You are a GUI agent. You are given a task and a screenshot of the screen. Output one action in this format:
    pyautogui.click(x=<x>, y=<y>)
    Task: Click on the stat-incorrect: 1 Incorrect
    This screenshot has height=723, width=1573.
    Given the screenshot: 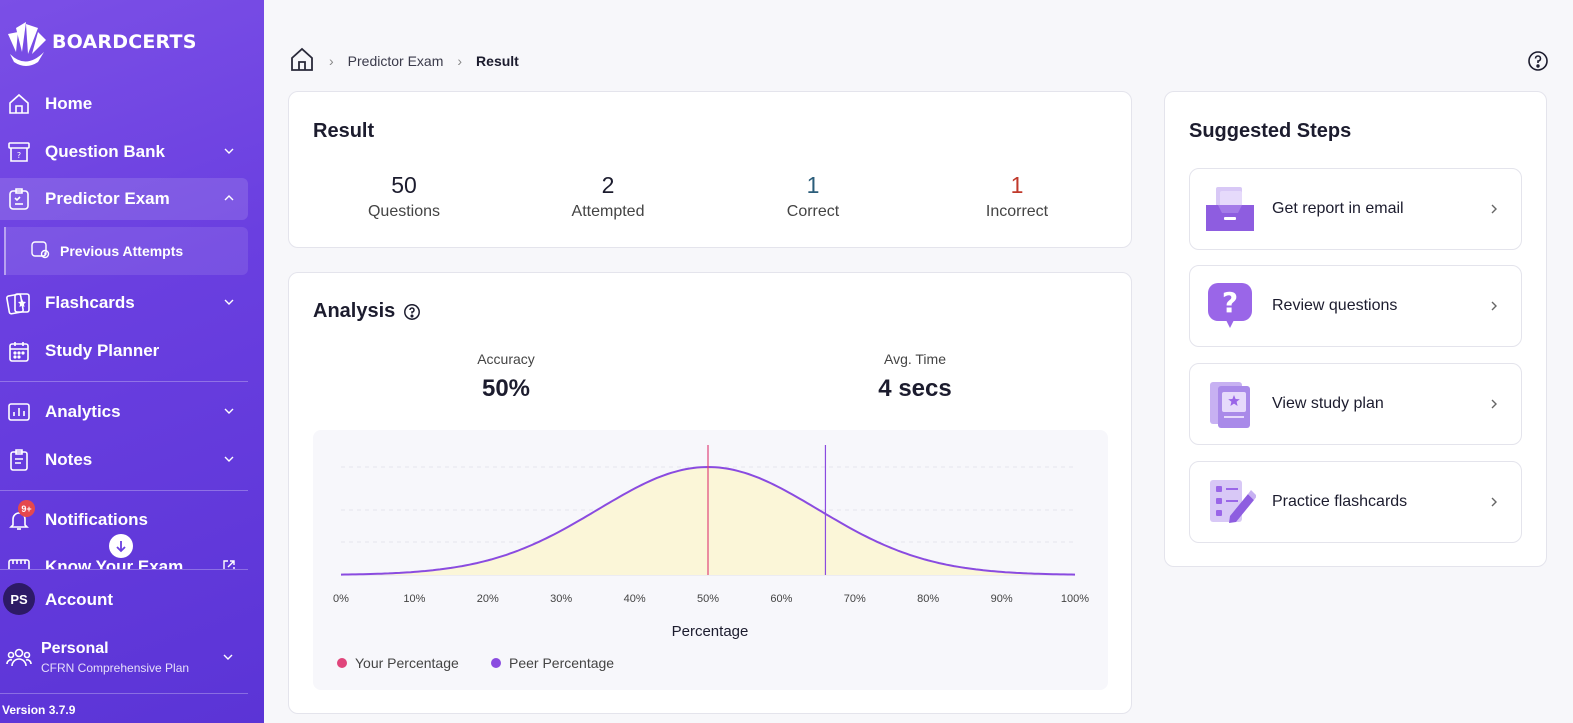 What is the action you would take?
    pyautogui.click(x=1017, y=196)
    